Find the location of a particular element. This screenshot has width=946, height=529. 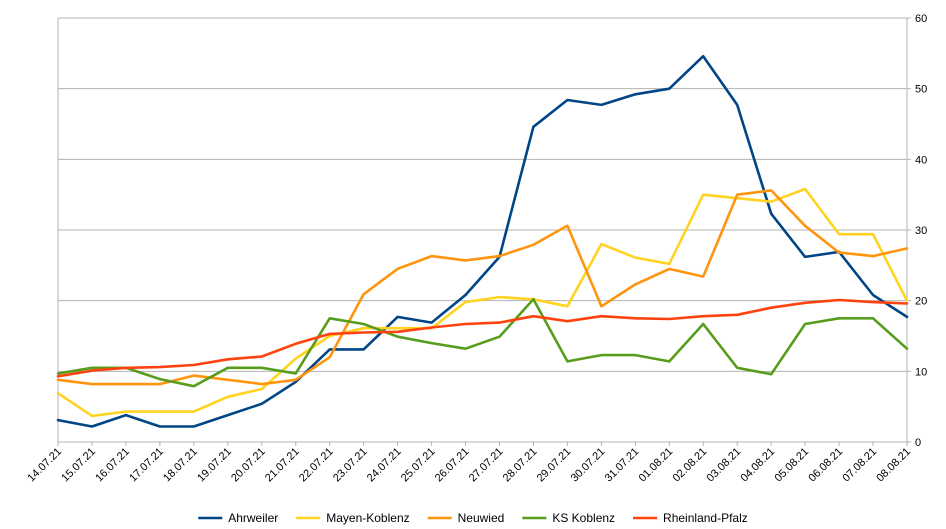

x-tick-label: 06.08.21 is located at coordinates (825, 465).